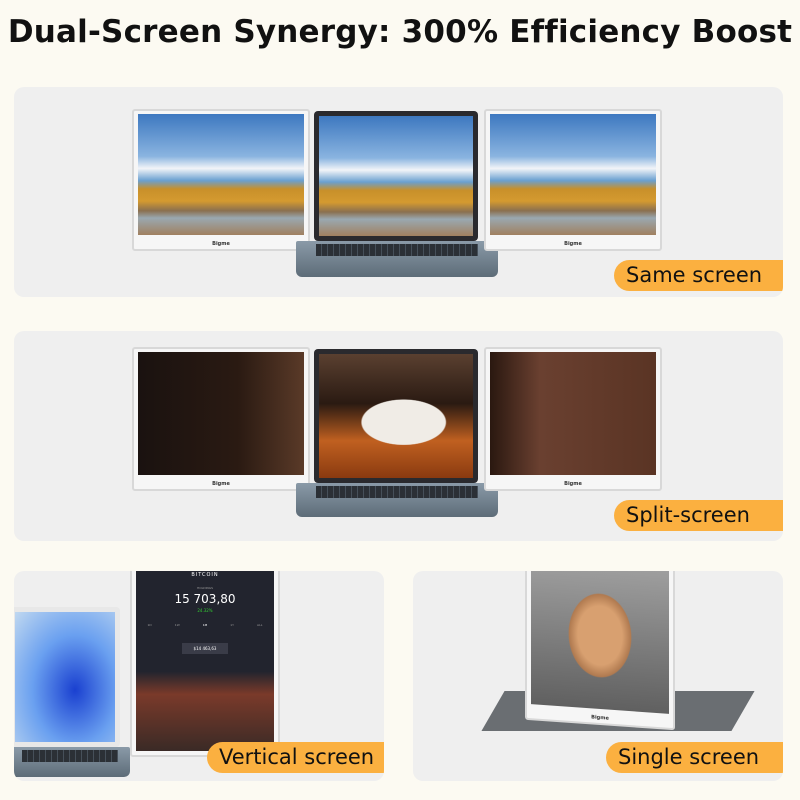 The image size is (800, 800). What do you see at coordinates (232, 625) in the screenshot?
I see `tab: 1Y` at bounding box center [232, 625].